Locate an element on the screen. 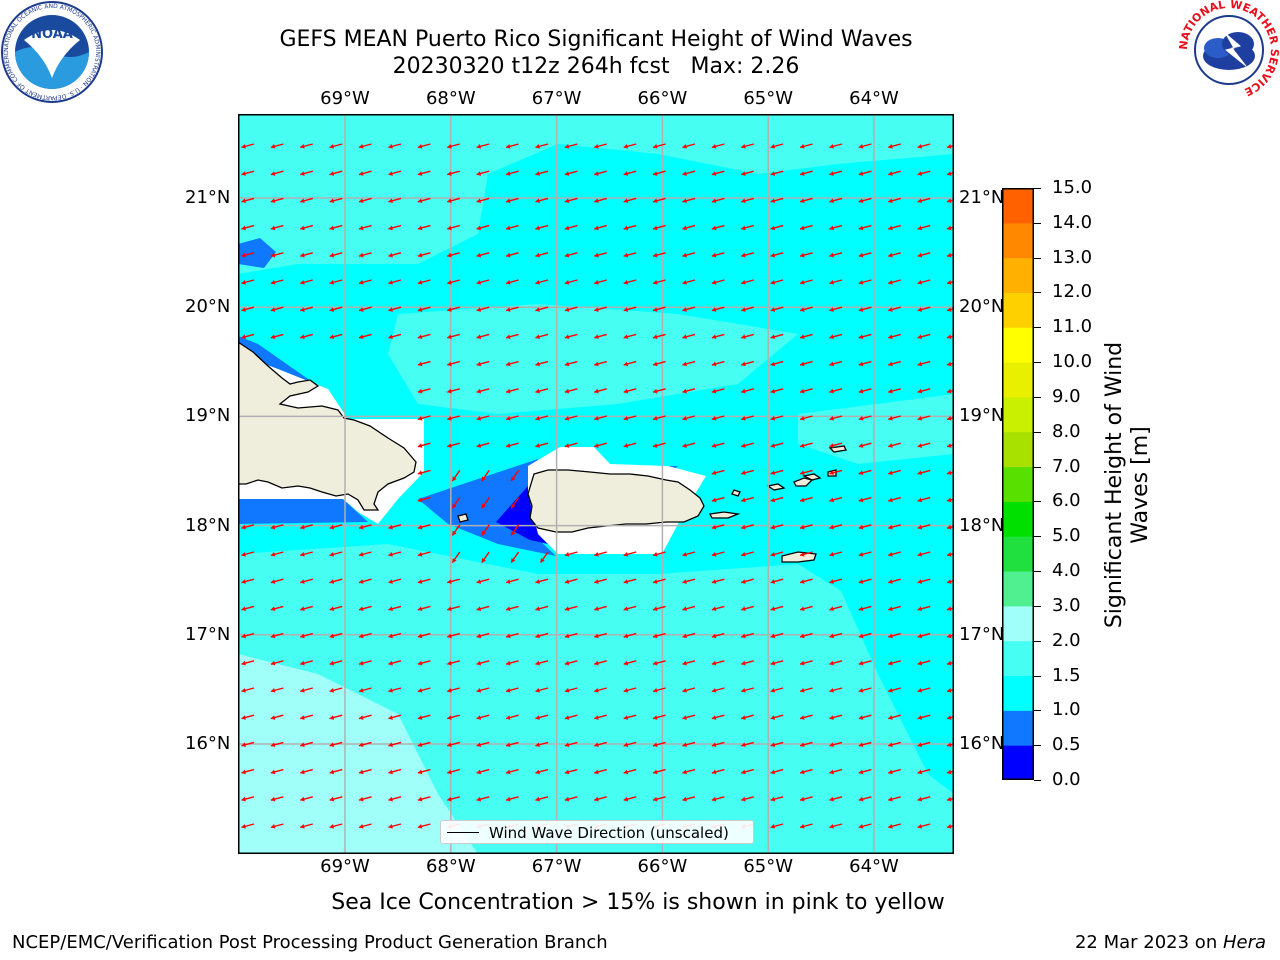  colorbar-tick-label: 0.5 is located at coordinates (1066, 745).